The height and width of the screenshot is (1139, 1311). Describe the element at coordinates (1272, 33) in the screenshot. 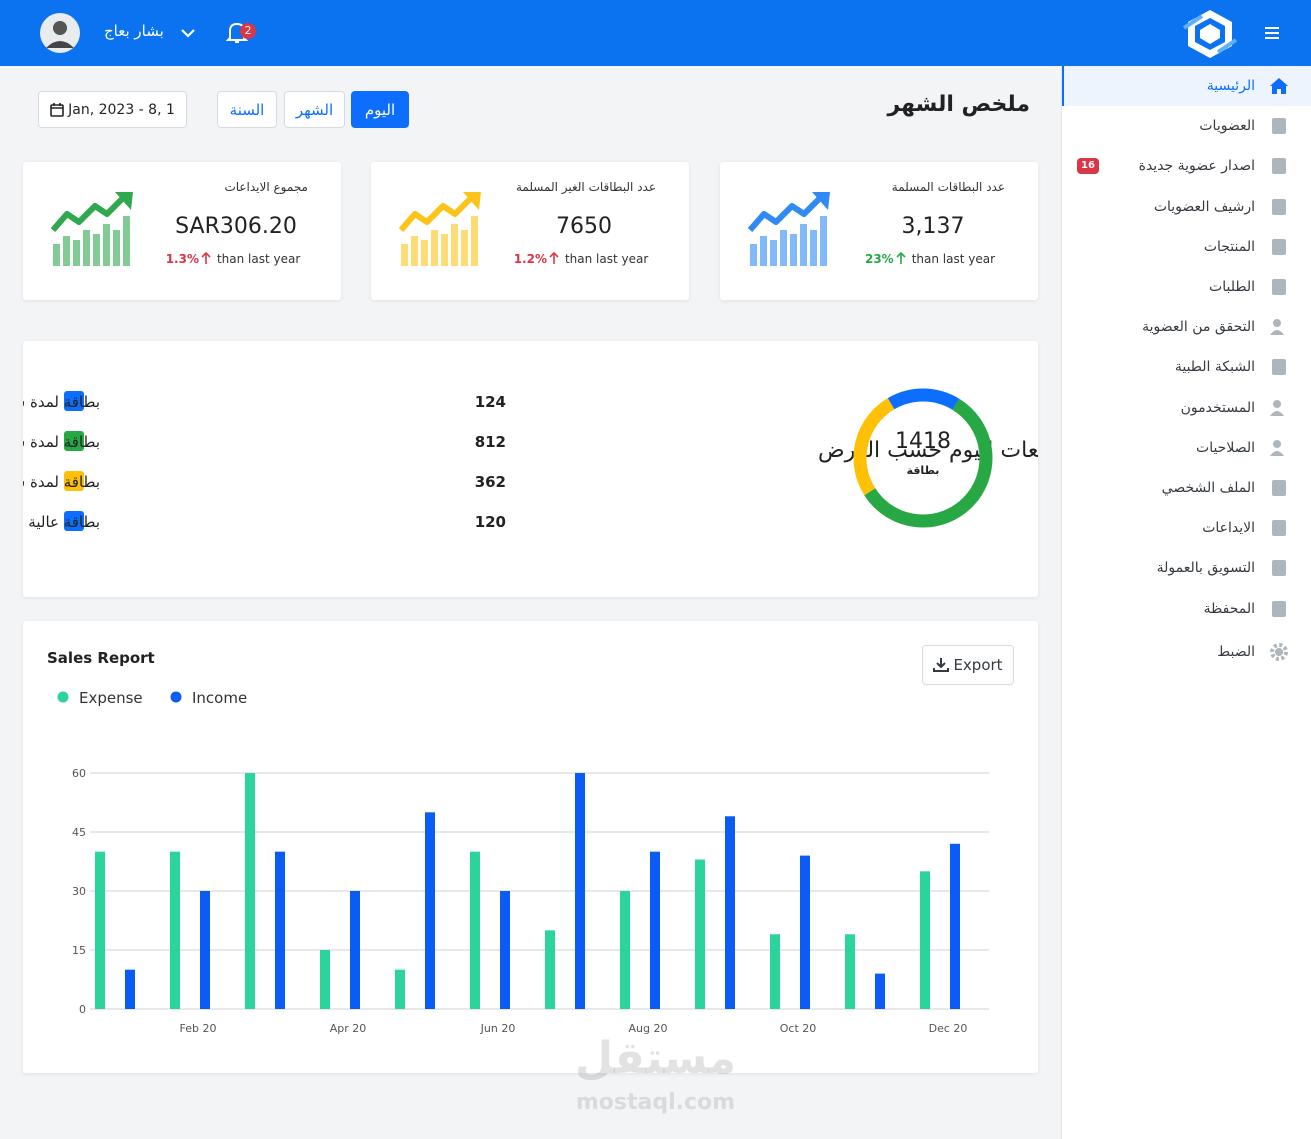

I see `menu-toggle` at that location.